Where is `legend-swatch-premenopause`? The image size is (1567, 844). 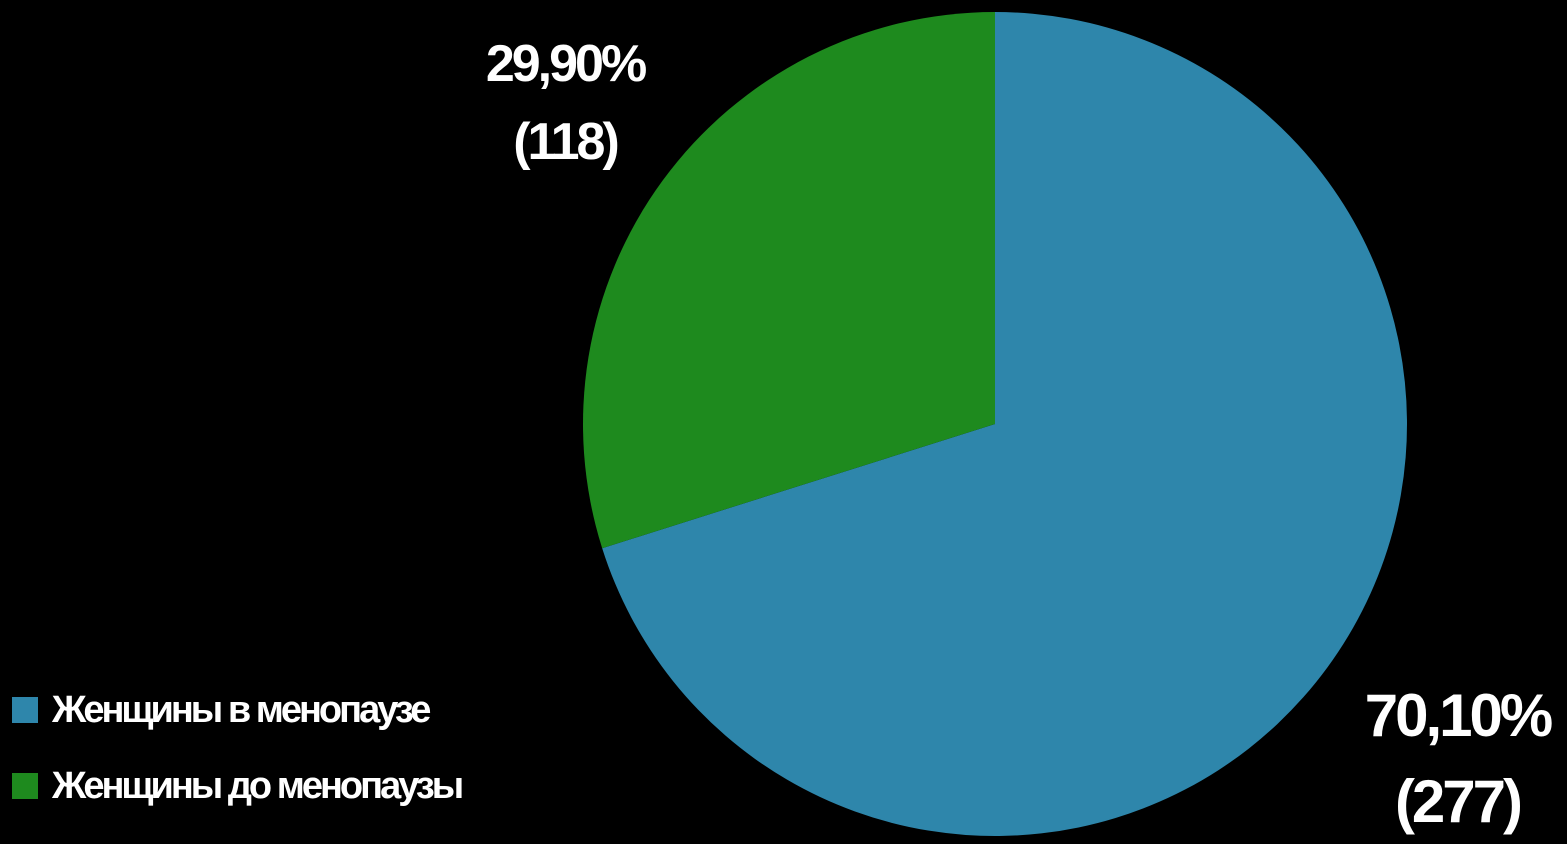 legend-swatch-premenopause is located at coordinates (25, 786).